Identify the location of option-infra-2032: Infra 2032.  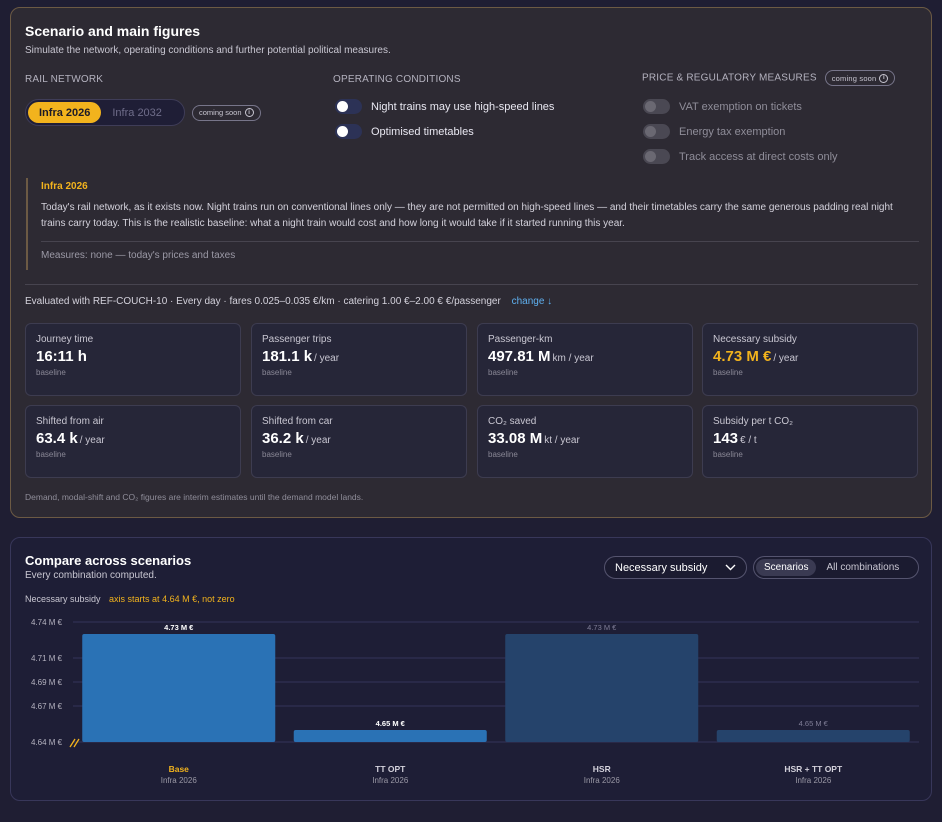
(137, 112).